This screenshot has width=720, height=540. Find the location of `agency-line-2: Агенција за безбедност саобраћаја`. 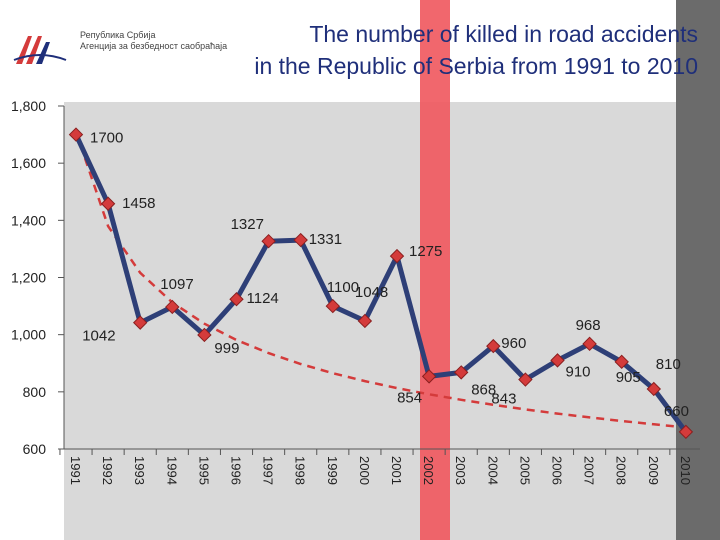

agency-line-2: Агенција за безбедност саобраћаја is located at coordinates (154, 46).